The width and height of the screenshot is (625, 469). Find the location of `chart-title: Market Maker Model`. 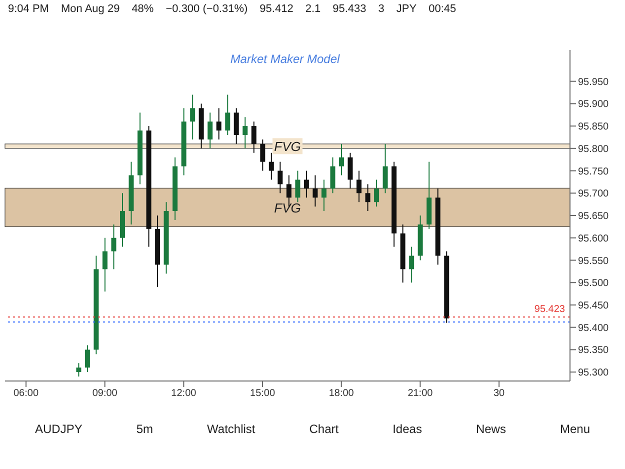

chart-title: Market Maker Model is located at coordinates (285, 59).